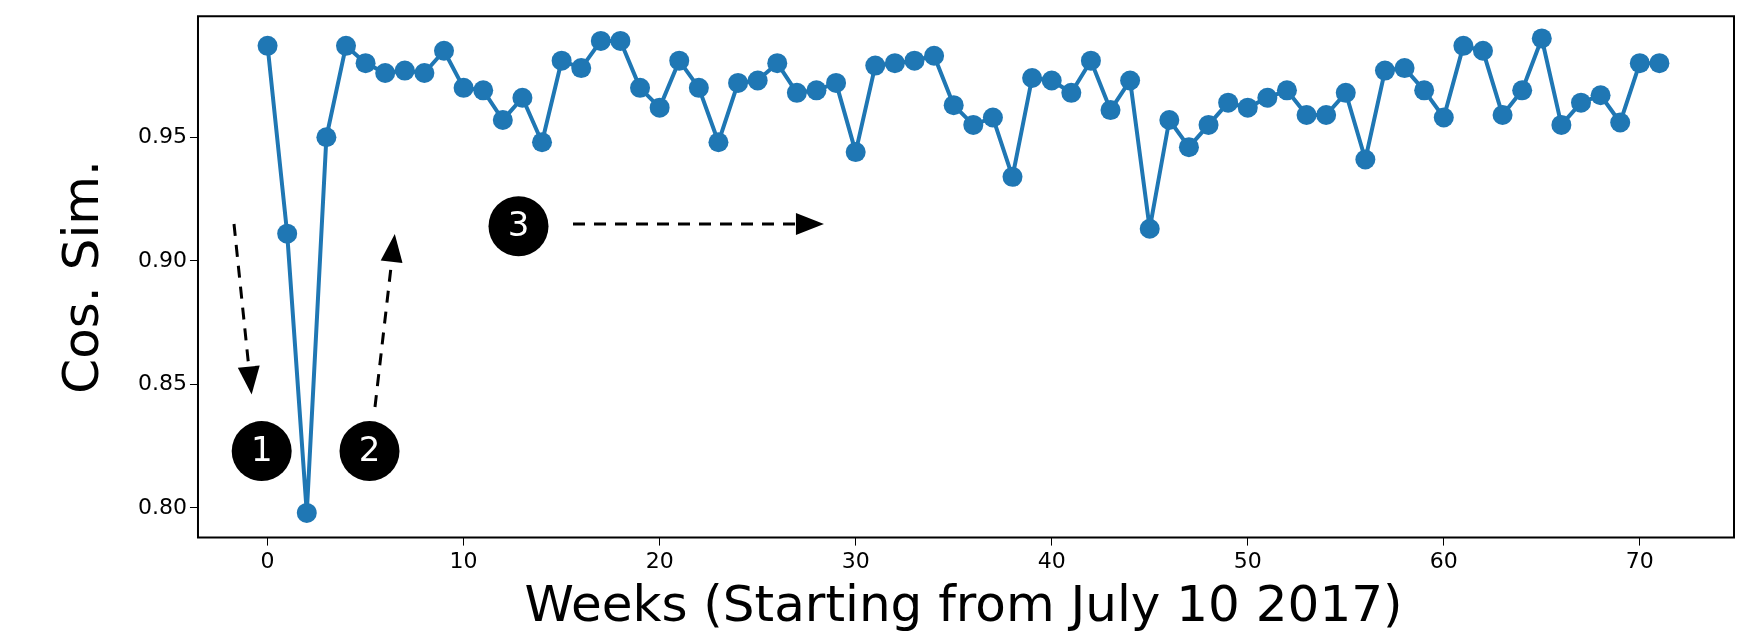  What do you see at coordinates (1247, 560) in the screenshot?
I see `x-tick-label: 50` at bounding box center [1247, 560].